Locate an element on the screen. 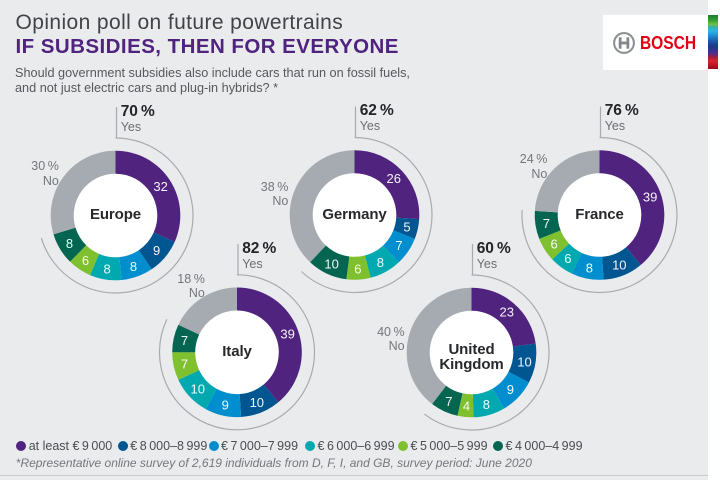 The image size is (720, 480). svg-text: 32 is located at coordinates (160, 186).